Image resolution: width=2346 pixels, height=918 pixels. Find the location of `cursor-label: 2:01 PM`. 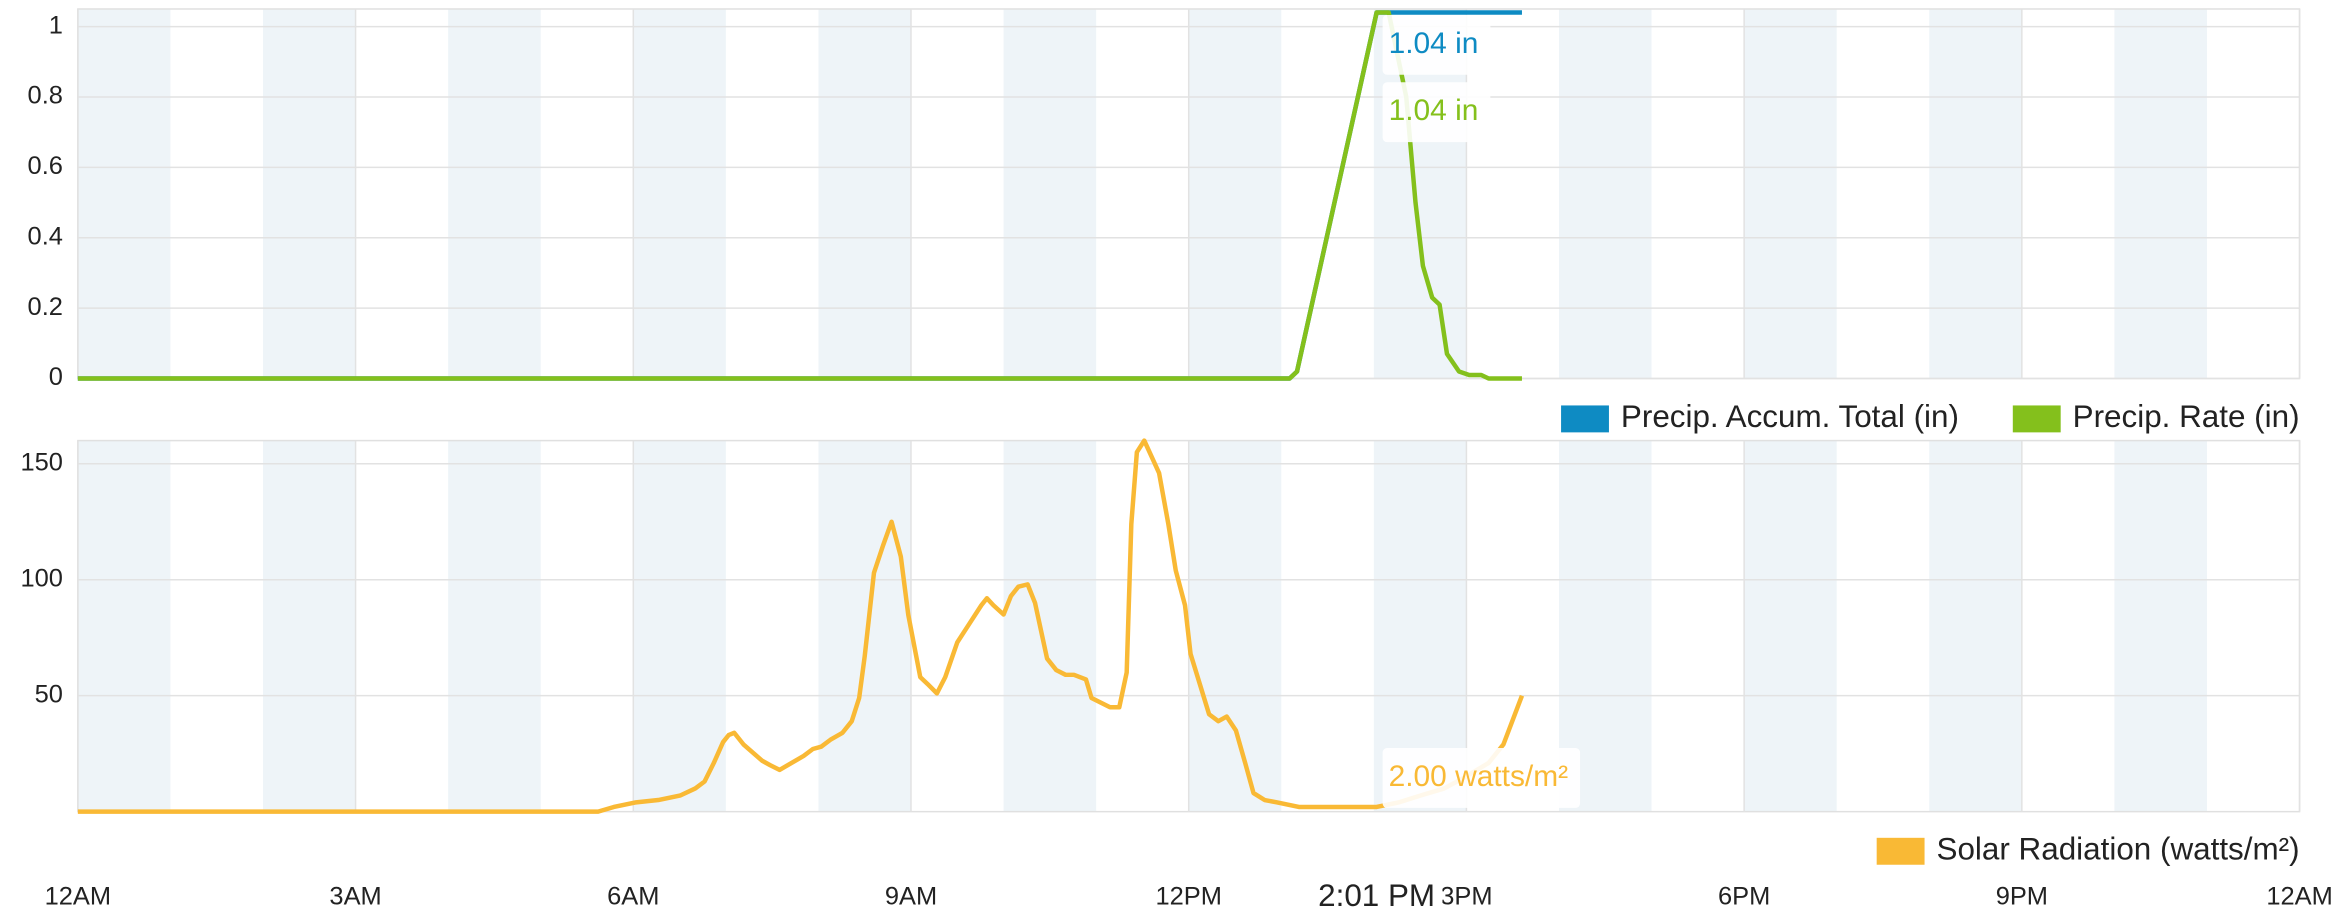

cursor-label: 2:01 PM is located at coordinates (1376, 895).